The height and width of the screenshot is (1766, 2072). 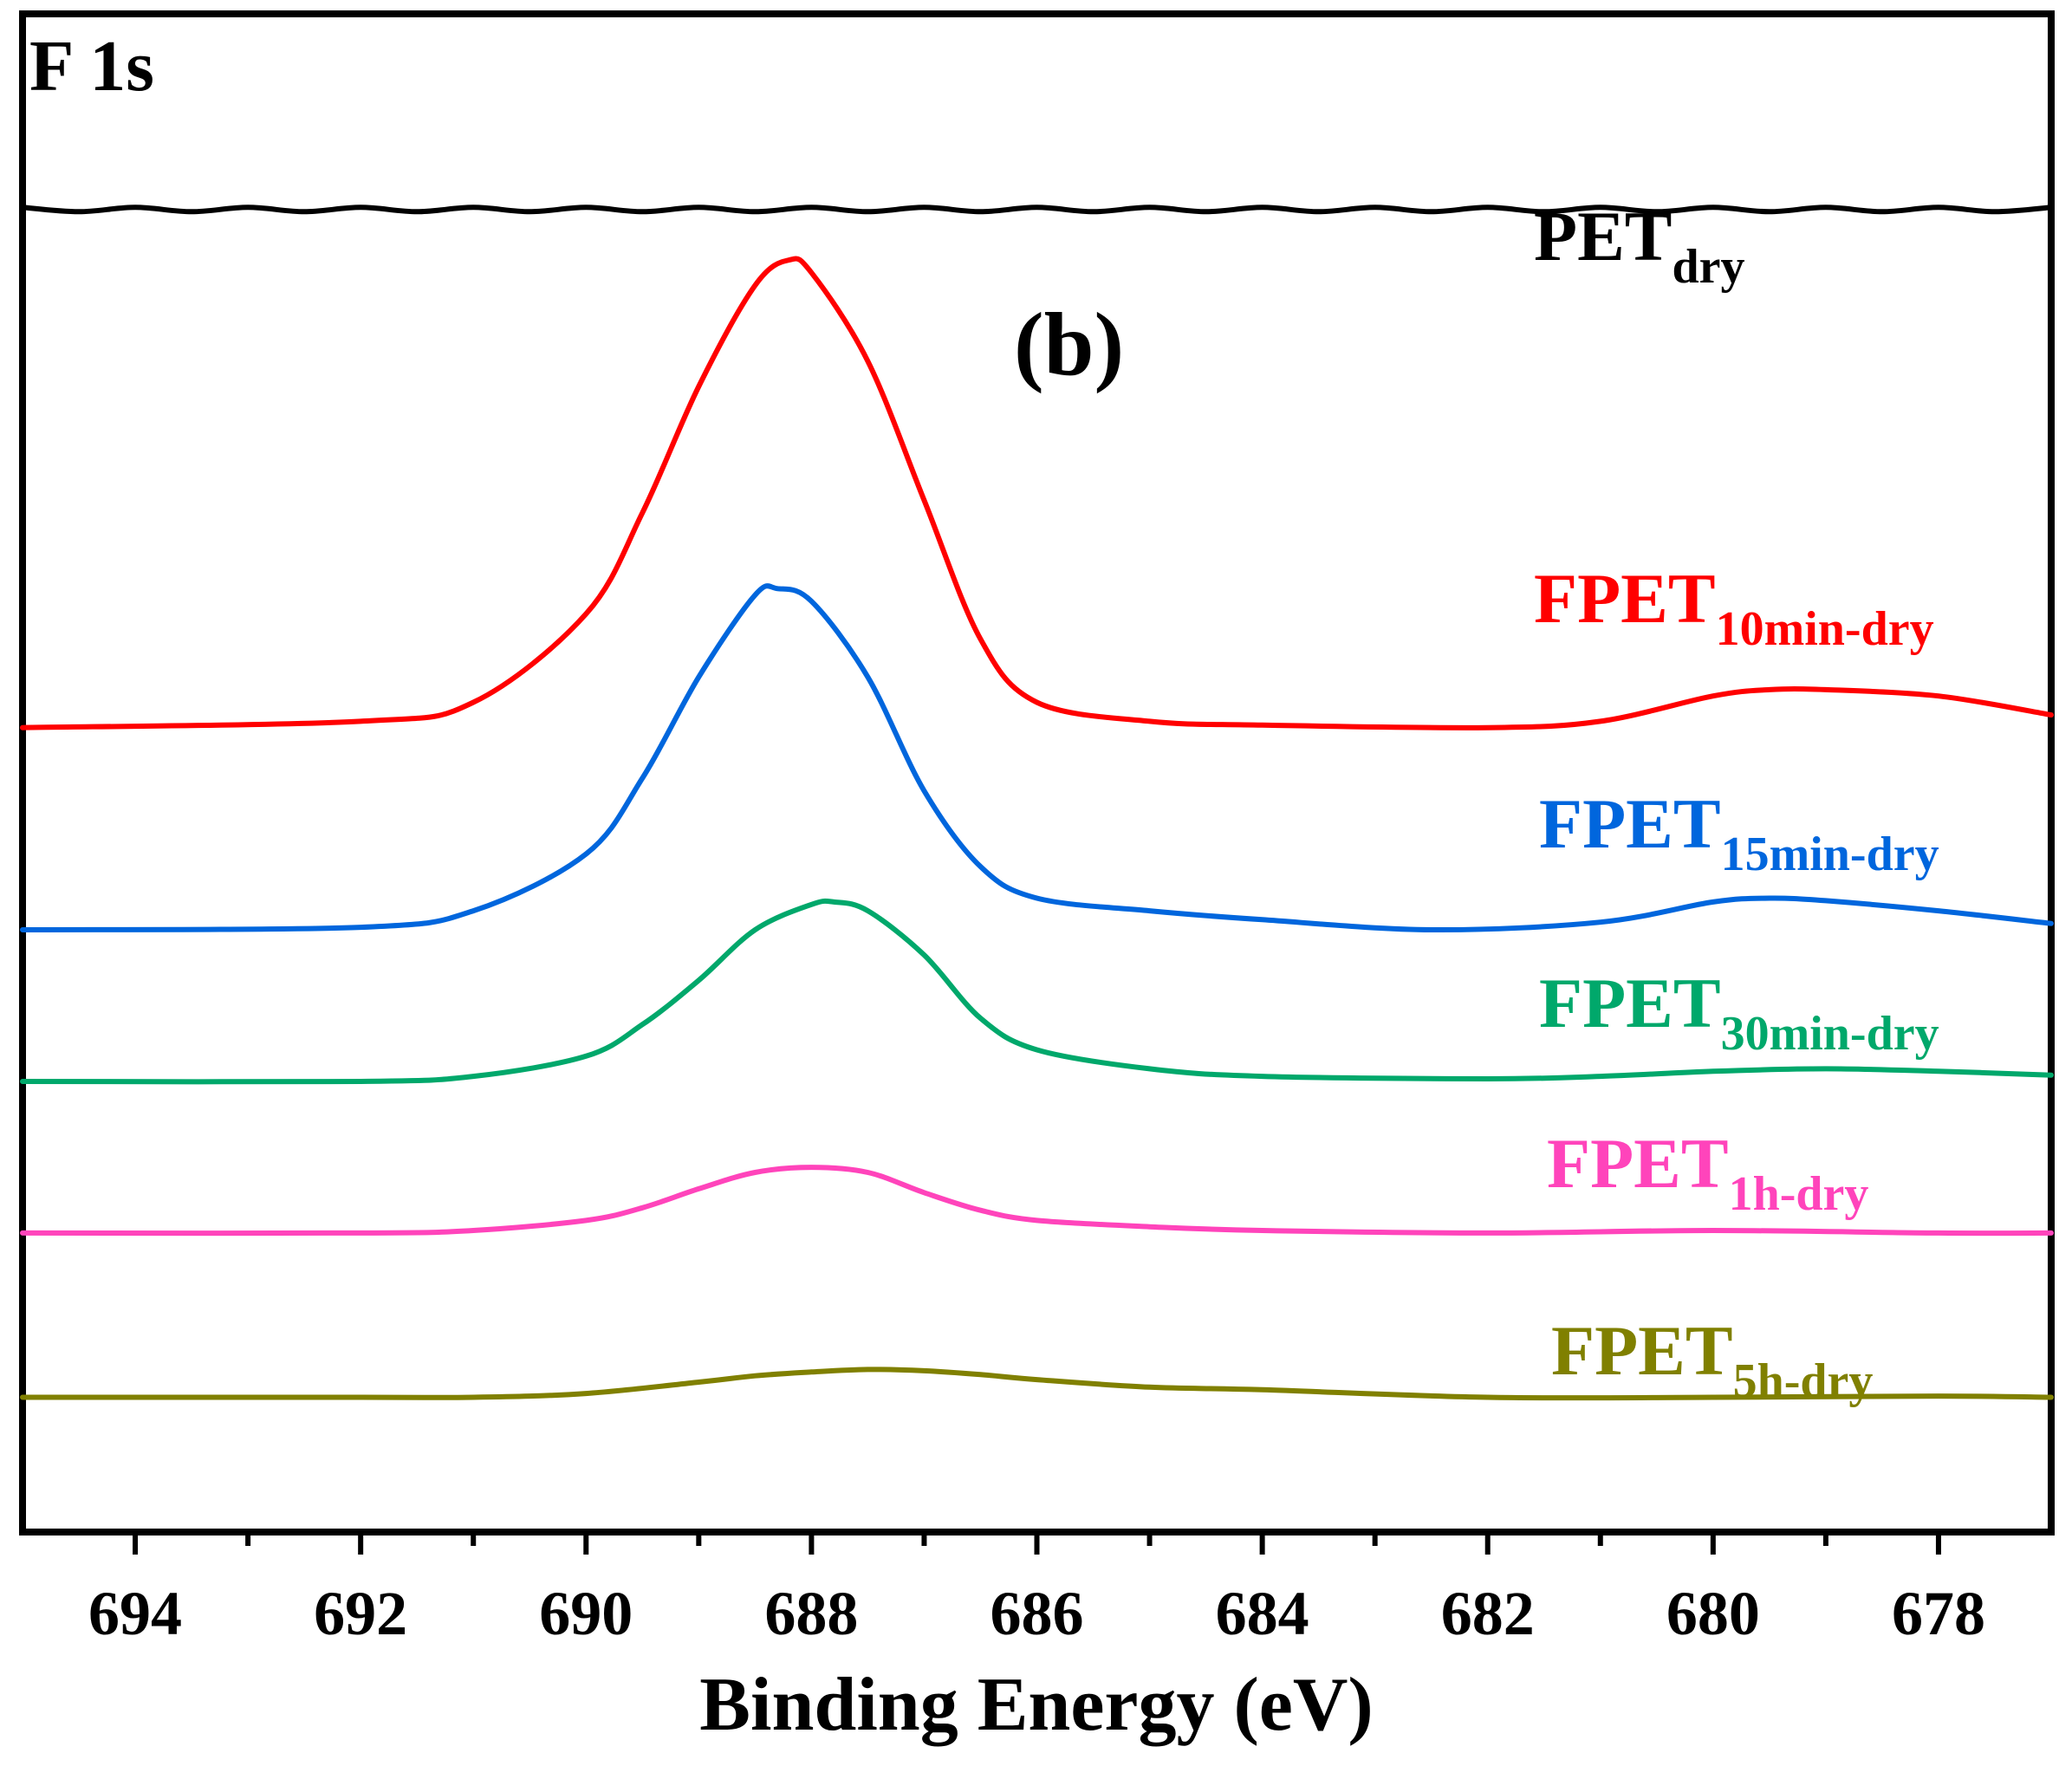 What do you see at coordinates (135, 1613) in the screenshot?
I see `x-tick-label: 694` at bounding box center [135, 1613].